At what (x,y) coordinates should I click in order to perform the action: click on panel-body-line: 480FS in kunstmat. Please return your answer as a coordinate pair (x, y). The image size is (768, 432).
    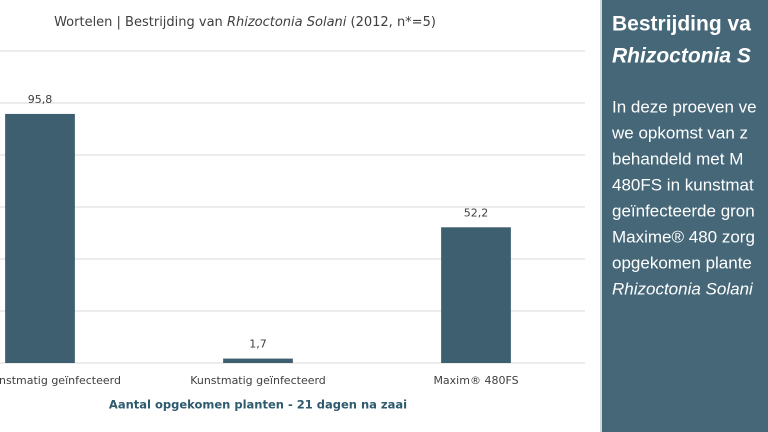
    Looking at the image, I should click on (683, 184).